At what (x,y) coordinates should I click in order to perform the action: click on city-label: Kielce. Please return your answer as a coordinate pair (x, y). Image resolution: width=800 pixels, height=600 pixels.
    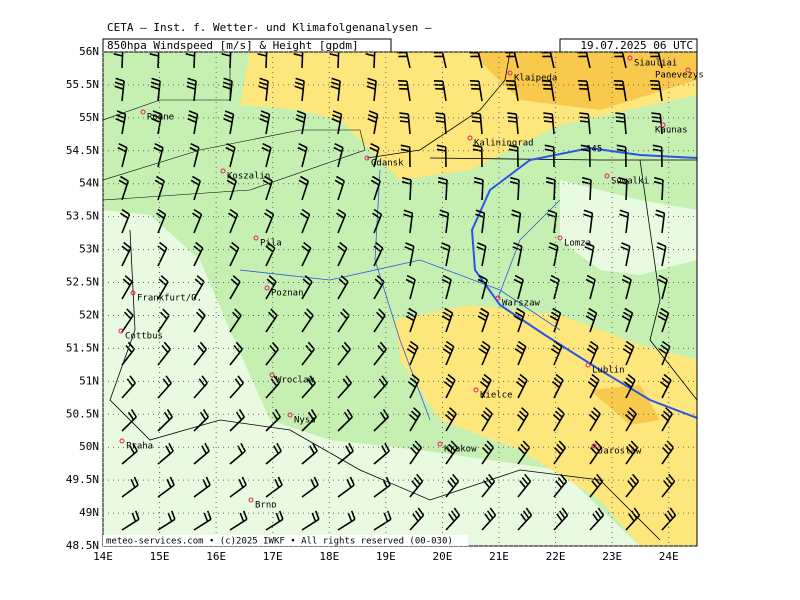
    Looking at the image, I should click on (496, 396).